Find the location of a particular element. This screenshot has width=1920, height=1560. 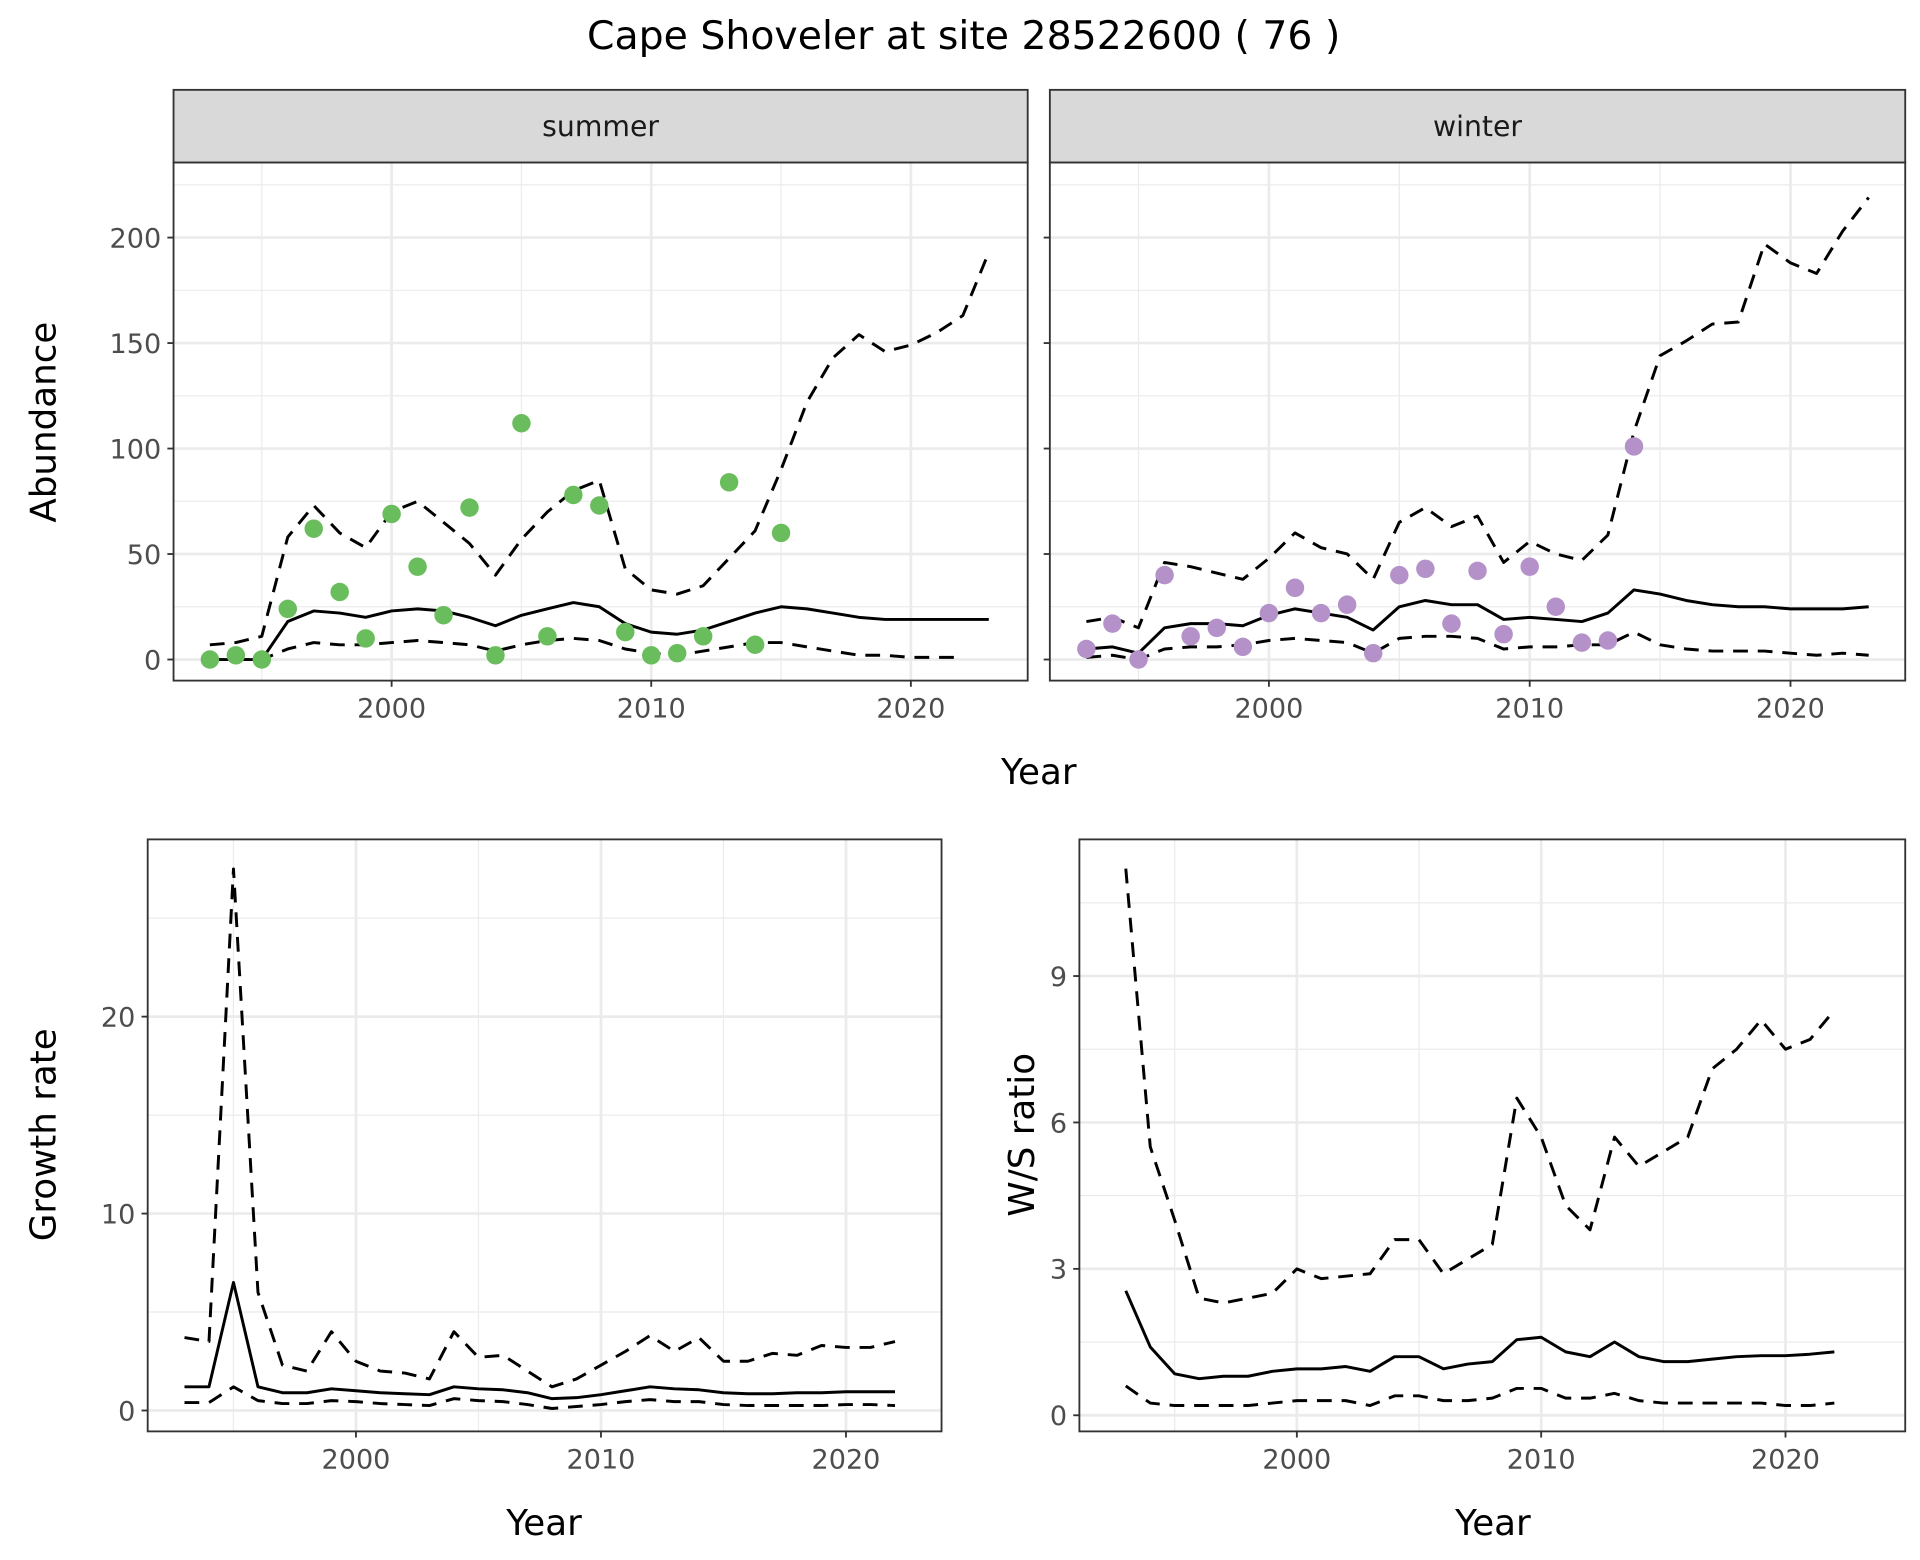

y-tick-label: 50 is located at coordinates (144, 555).